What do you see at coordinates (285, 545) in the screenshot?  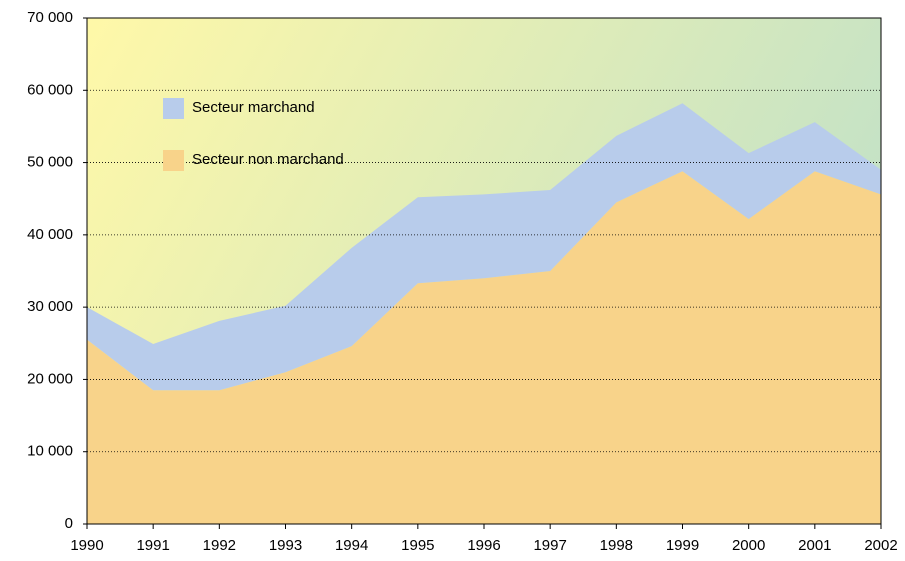 I see `x-tick-label: 1993` at bounding box center [285, 545].